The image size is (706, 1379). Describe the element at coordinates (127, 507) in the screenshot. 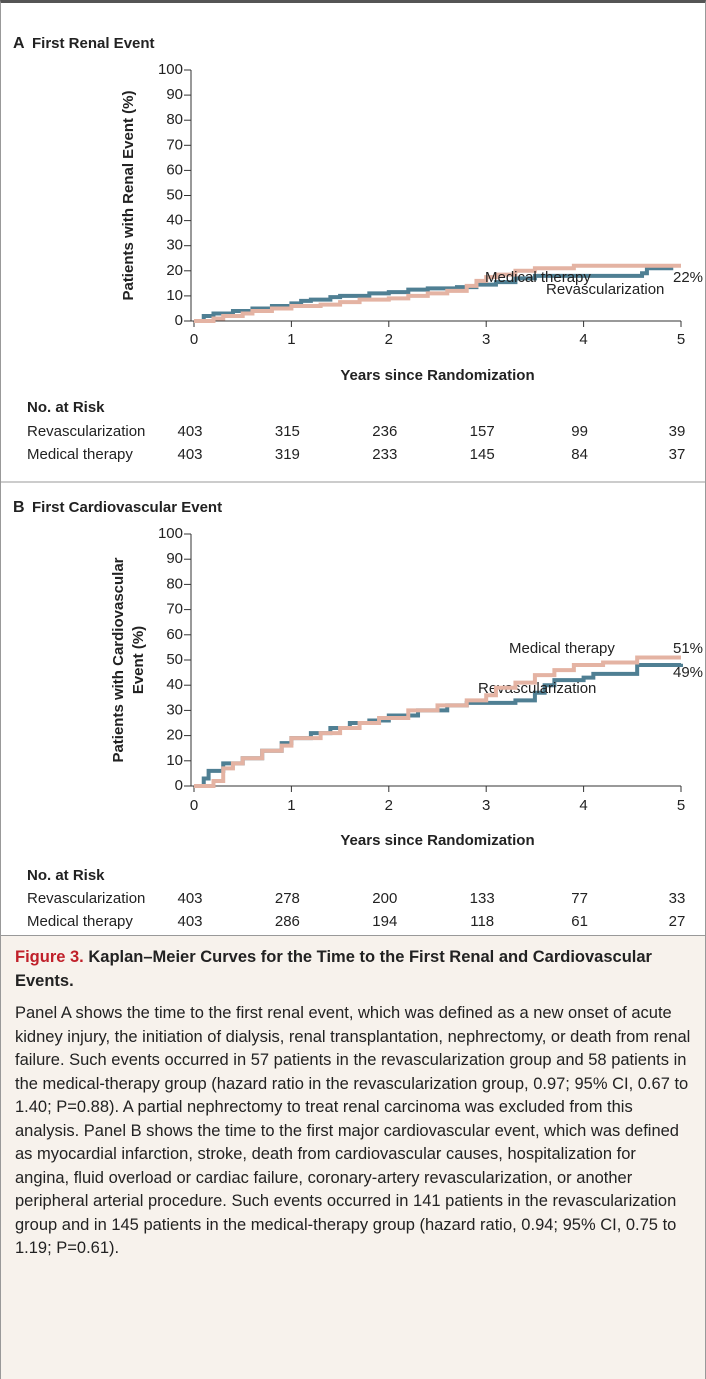

I see `panel-title: First Cardiovascular Event` at that location.